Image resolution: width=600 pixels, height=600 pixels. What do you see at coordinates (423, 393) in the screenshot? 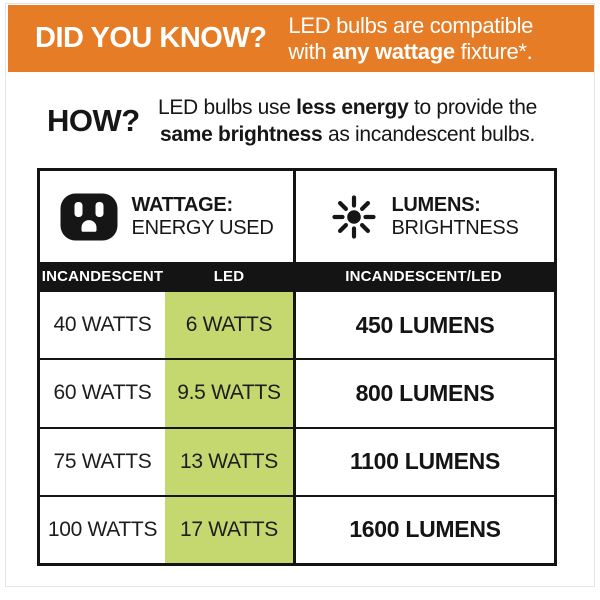
I see `lumens-cell: 800 LUMENS` at bounding box center [423, 393].